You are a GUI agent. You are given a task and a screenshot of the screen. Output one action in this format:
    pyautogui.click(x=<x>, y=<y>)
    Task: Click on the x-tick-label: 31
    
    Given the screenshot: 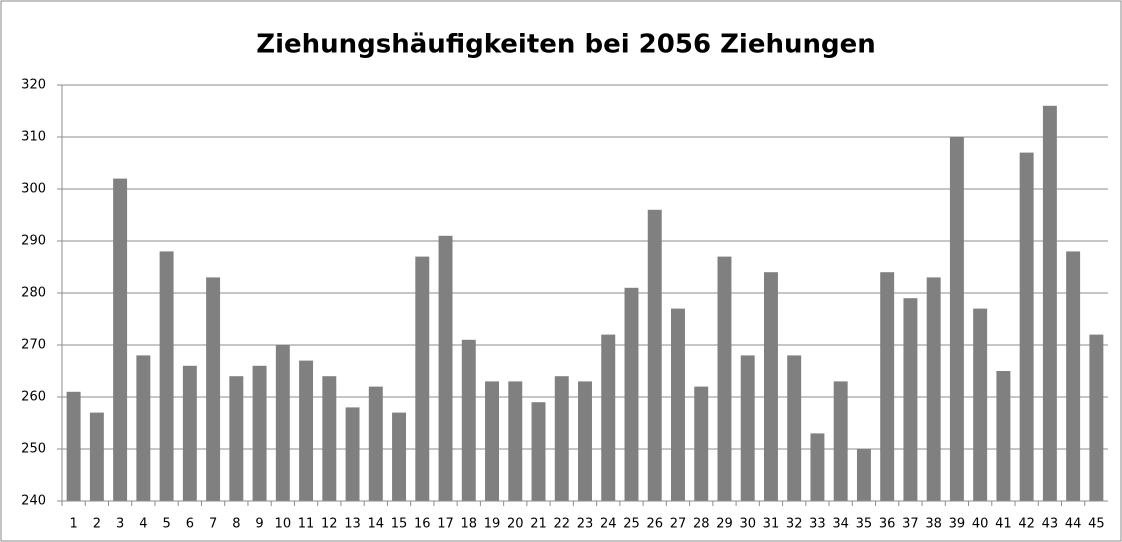 What is the action you would take?
    pyautogui.click(x=771, y=524)
    